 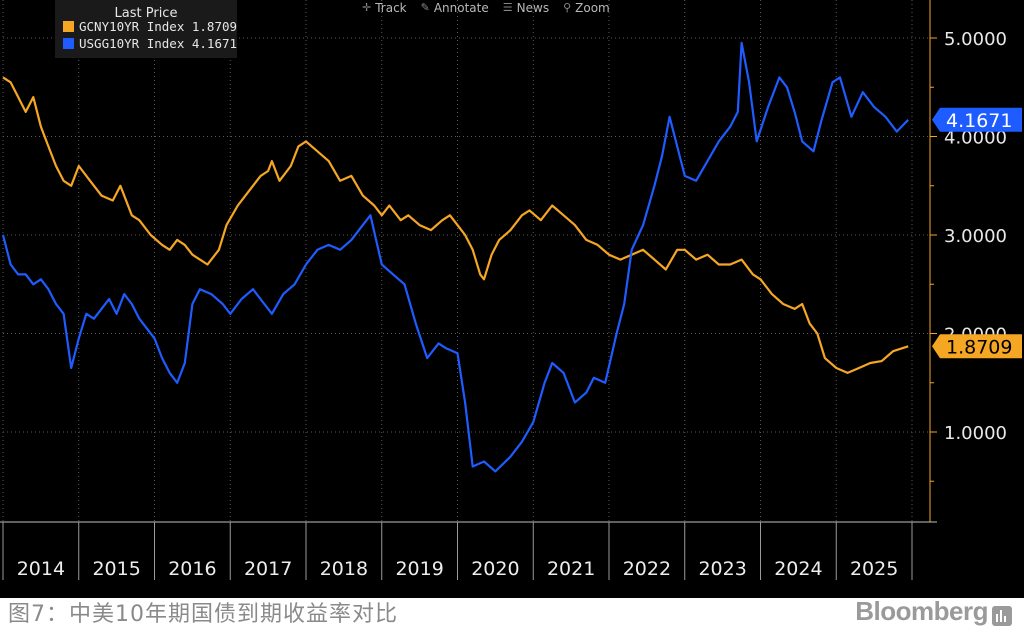 I want to click on pencil-icon: ✎, so click(x=425, y=7).